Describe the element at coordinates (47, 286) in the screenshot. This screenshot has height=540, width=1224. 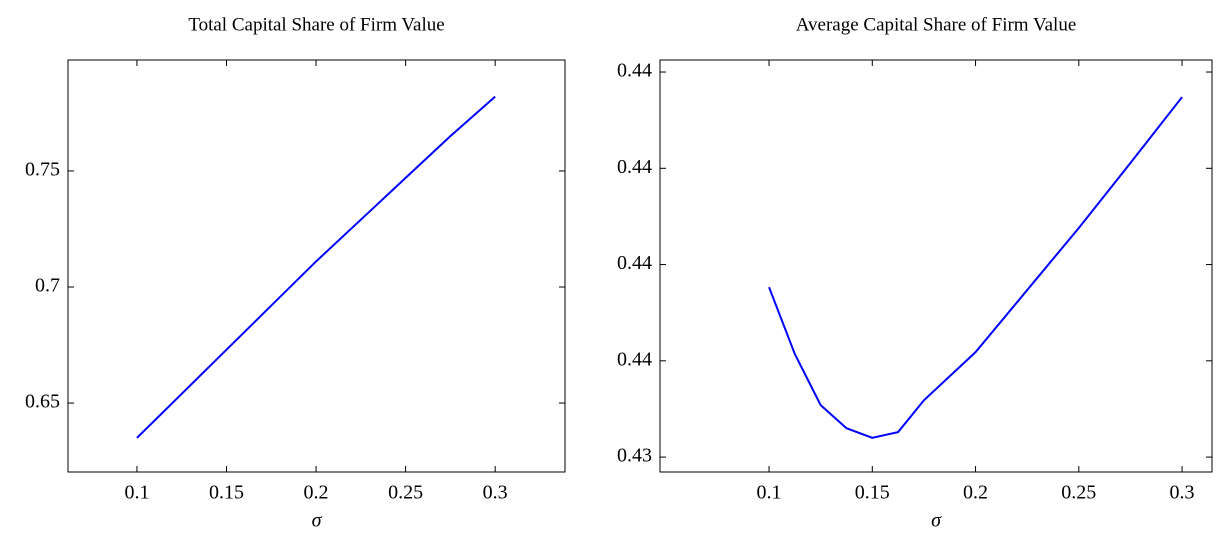
I see `y-tick-label: 0.7` at that location.